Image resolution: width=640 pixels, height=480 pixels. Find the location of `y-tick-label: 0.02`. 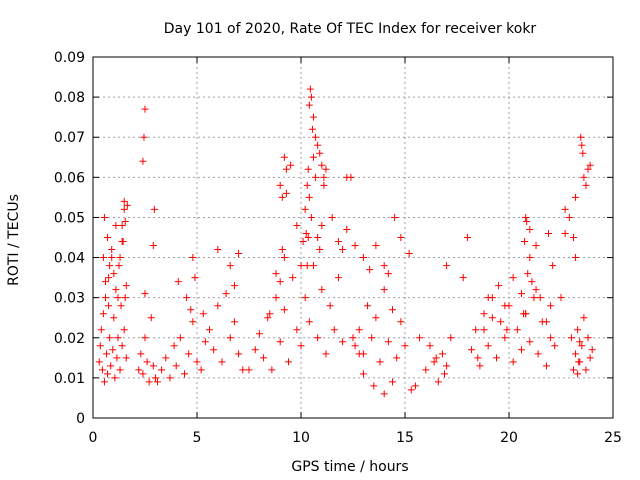

y-tick-label: 0.02 is located at coordinates (69, 339).